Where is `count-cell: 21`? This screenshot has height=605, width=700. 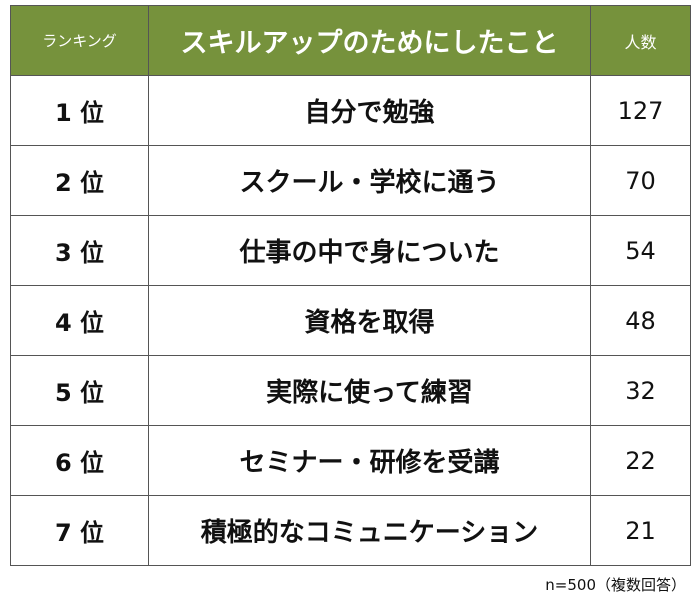 count-cell: 21 is located at coordinates (640, 530).